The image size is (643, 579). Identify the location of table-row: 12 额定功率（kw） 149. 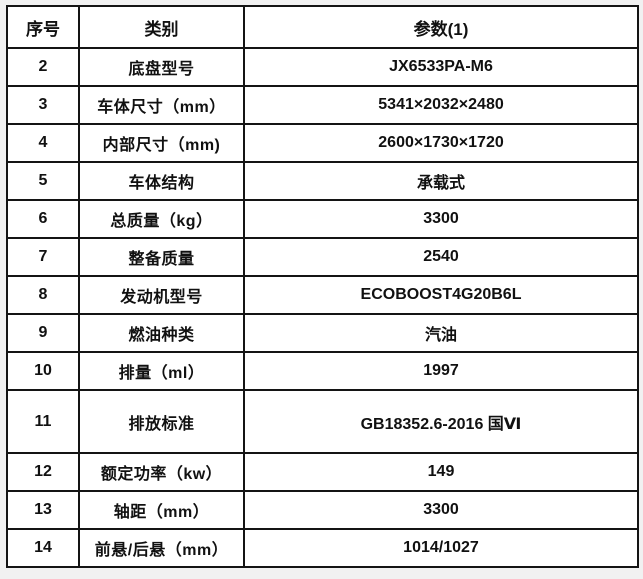
(322, 472).